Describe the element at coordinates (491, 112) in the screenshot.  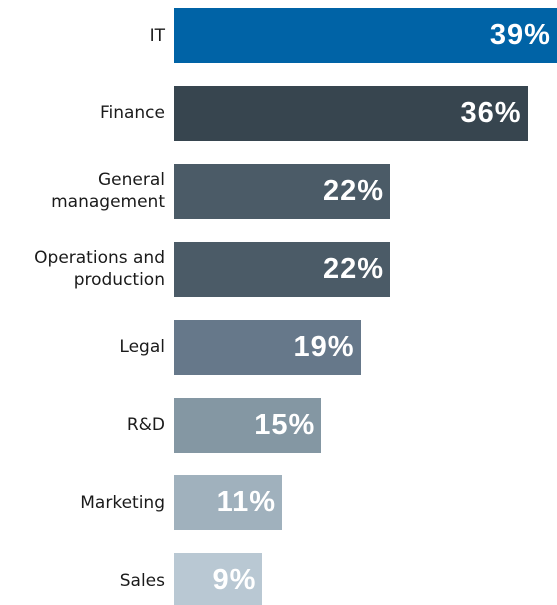
I see `value-label: 36%` at that location.